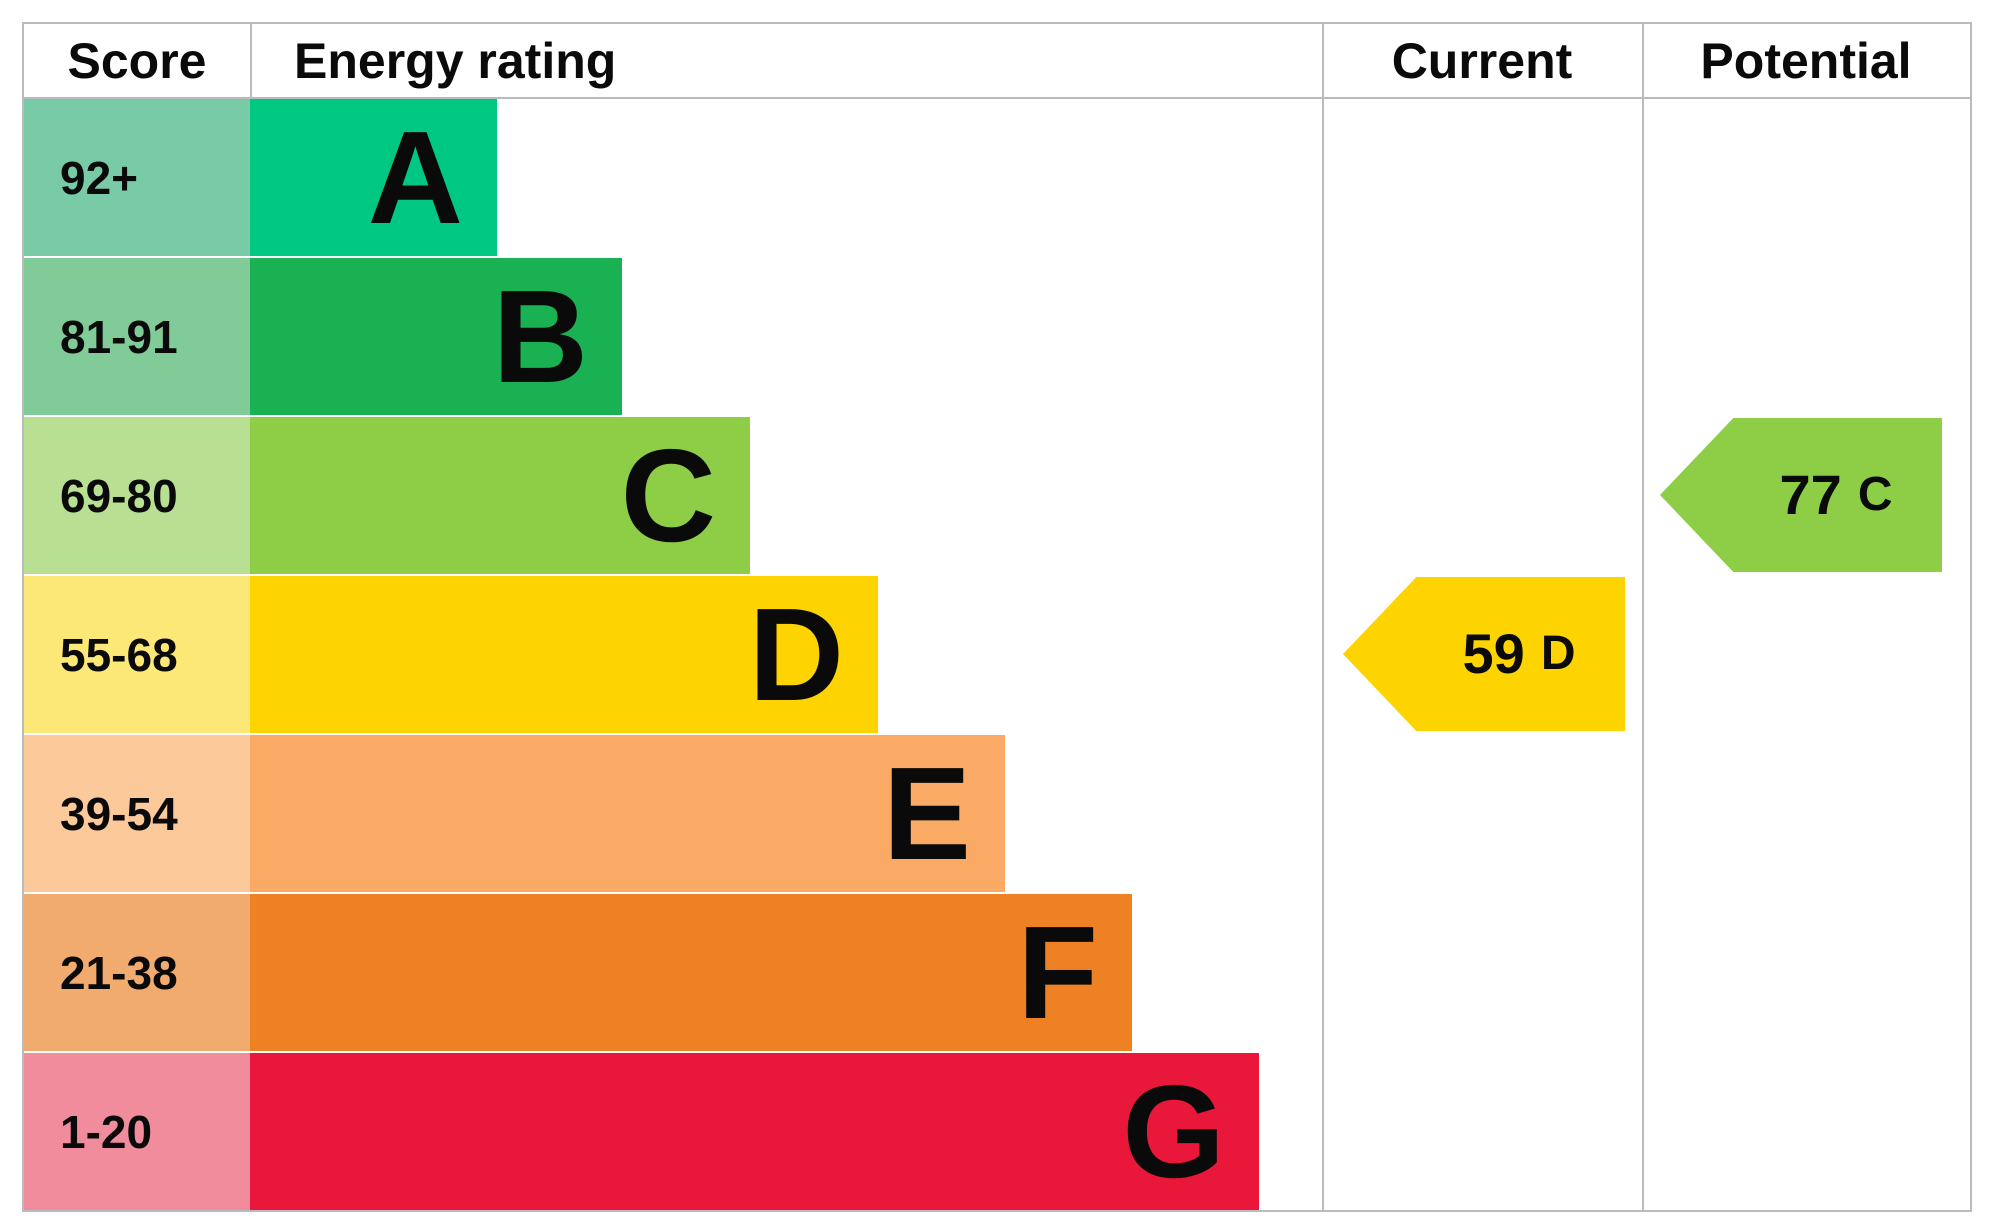  What do you see at coordinates (137, 60) in the screenshot?
I see `header-score: Score` at bounding box center [137, 60].